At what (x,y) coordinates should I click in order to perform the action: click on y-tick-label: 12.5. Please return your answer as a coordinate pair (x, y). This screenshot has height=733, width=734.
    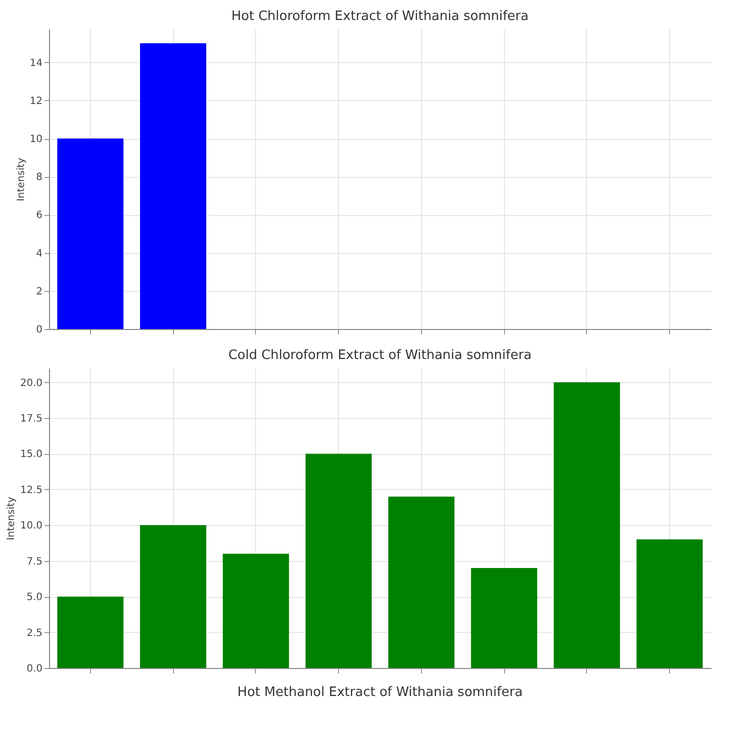
    Looking at the image, I should click on (31, 490).